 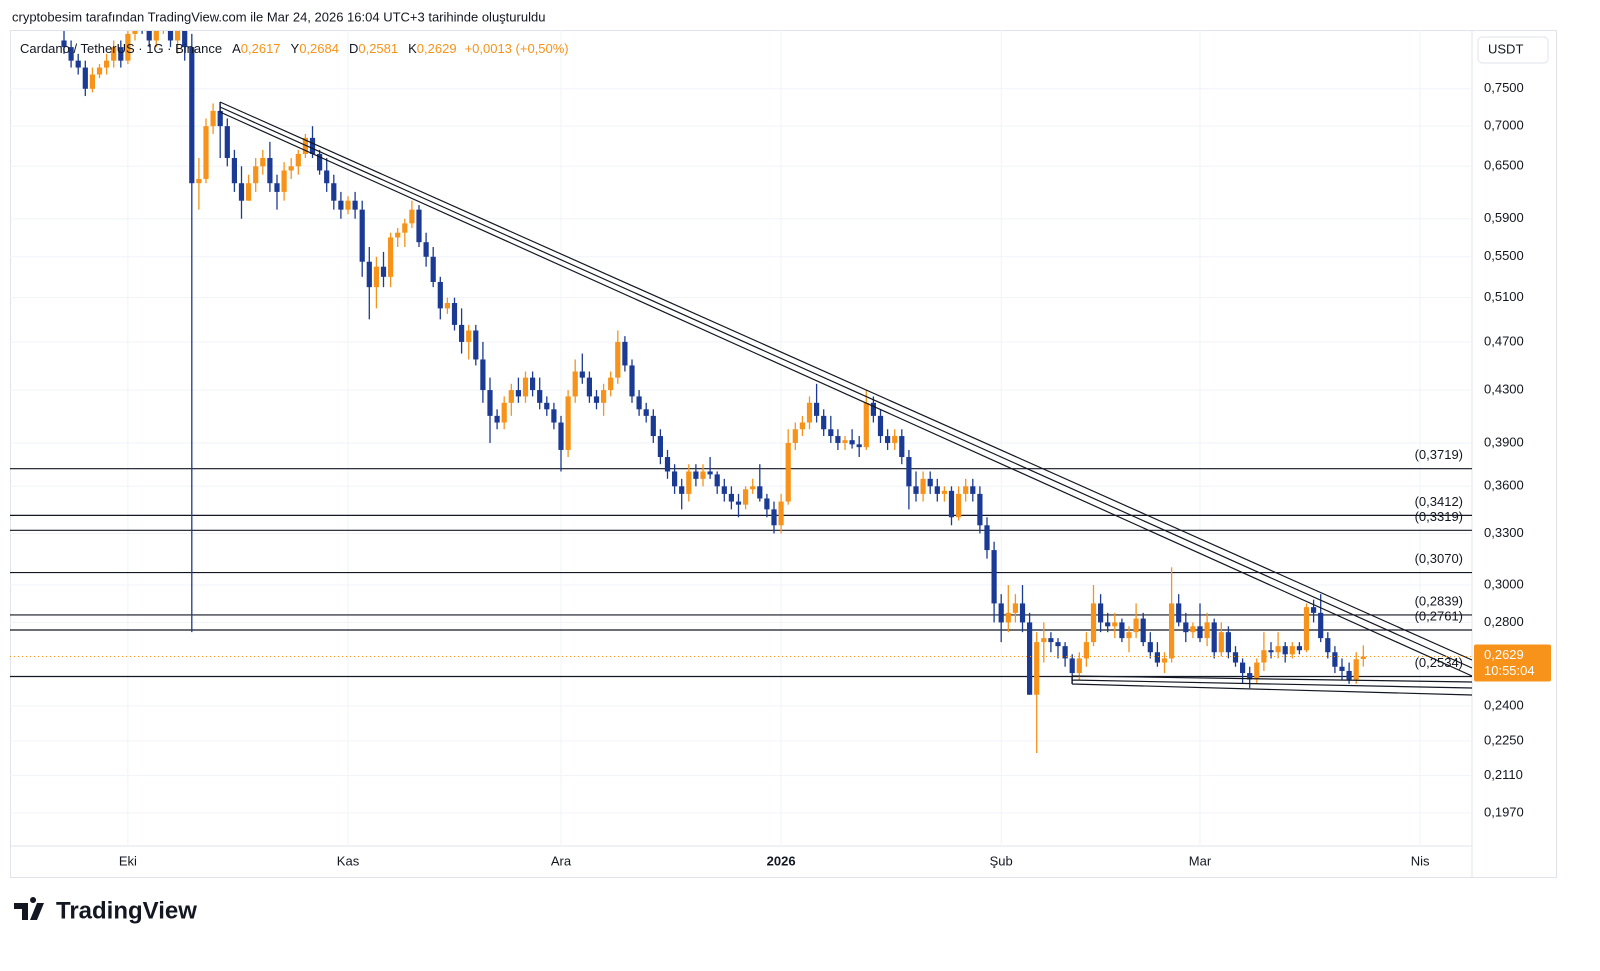 What do you see at coordinates (353, 48) in the screenshot?
I see `legend-key: D` at bounding box center [353, 48].